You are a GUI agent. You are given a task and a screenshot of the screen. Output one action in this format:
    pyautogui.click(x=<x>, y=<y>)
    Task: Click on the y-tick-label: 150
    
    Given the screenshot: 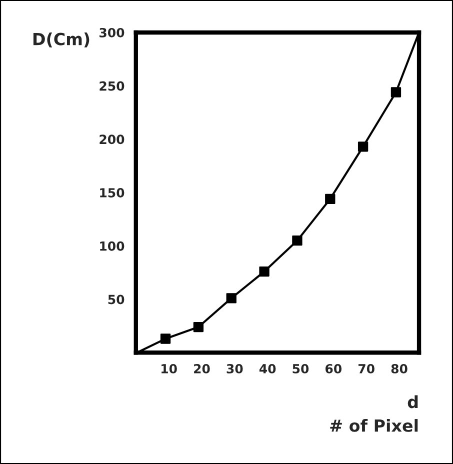 What is the action you would take?
    pyautogui.click(x=112, y=193)
    